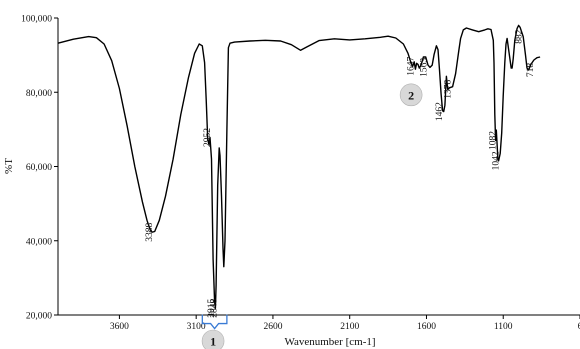 Image resolution: width=580 pixels, height=349 pixels. I want to click on peak-label: 1462, so click(440, 111).